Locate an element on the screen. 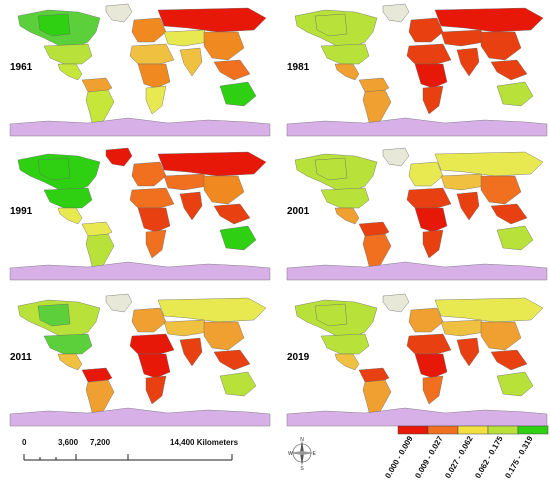 The image size is (550, 493). scale-label-0: 0 is located at coordinates (24, 442).